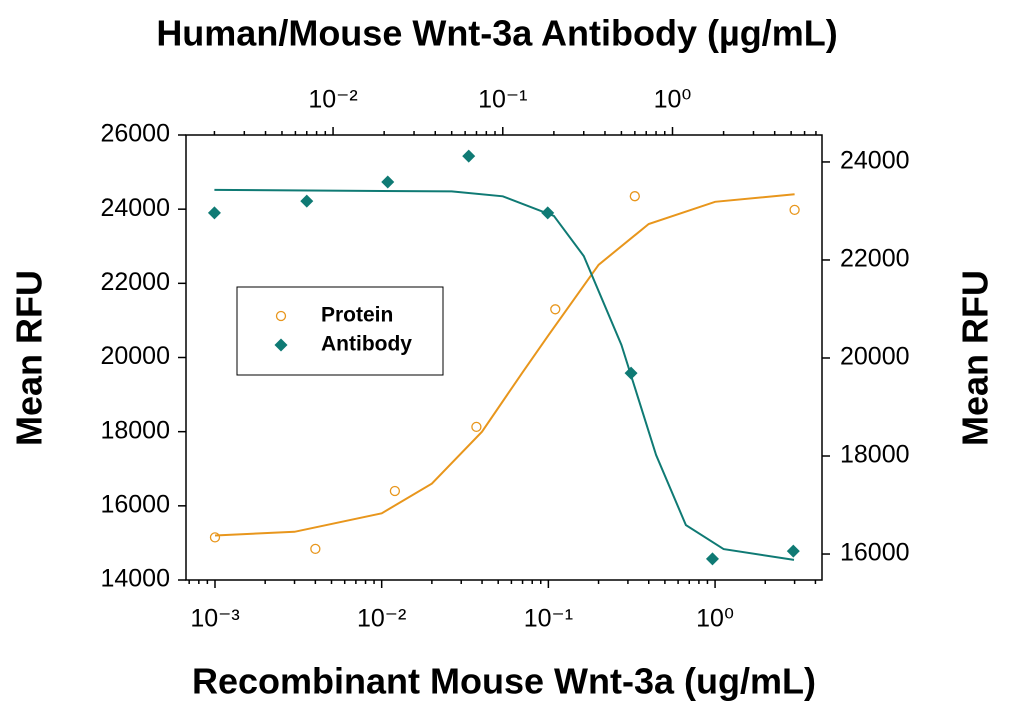  I want to click on legend-label: Antibody, so click(366, 344).